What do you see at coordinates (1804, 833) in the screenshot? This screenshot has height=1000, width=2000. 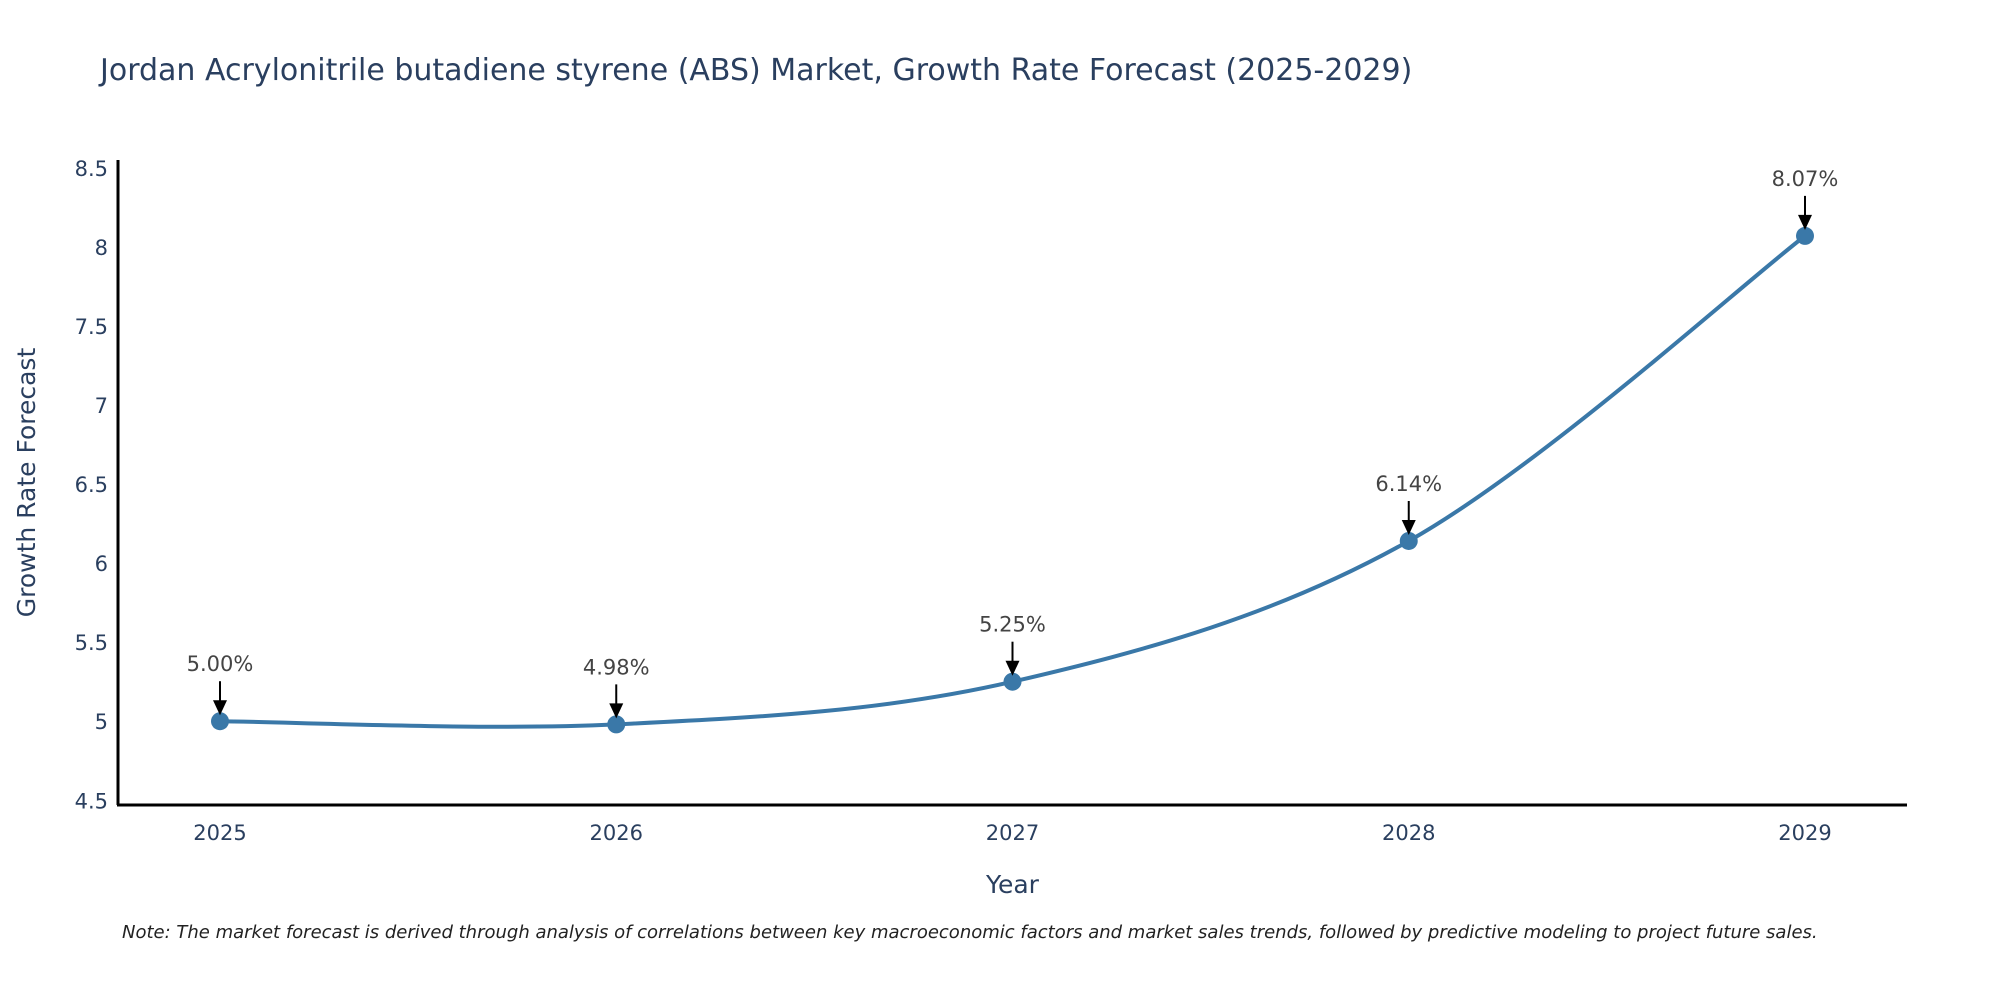 I see `x-tick-label: 2029` at bounding box center [1804, 833].